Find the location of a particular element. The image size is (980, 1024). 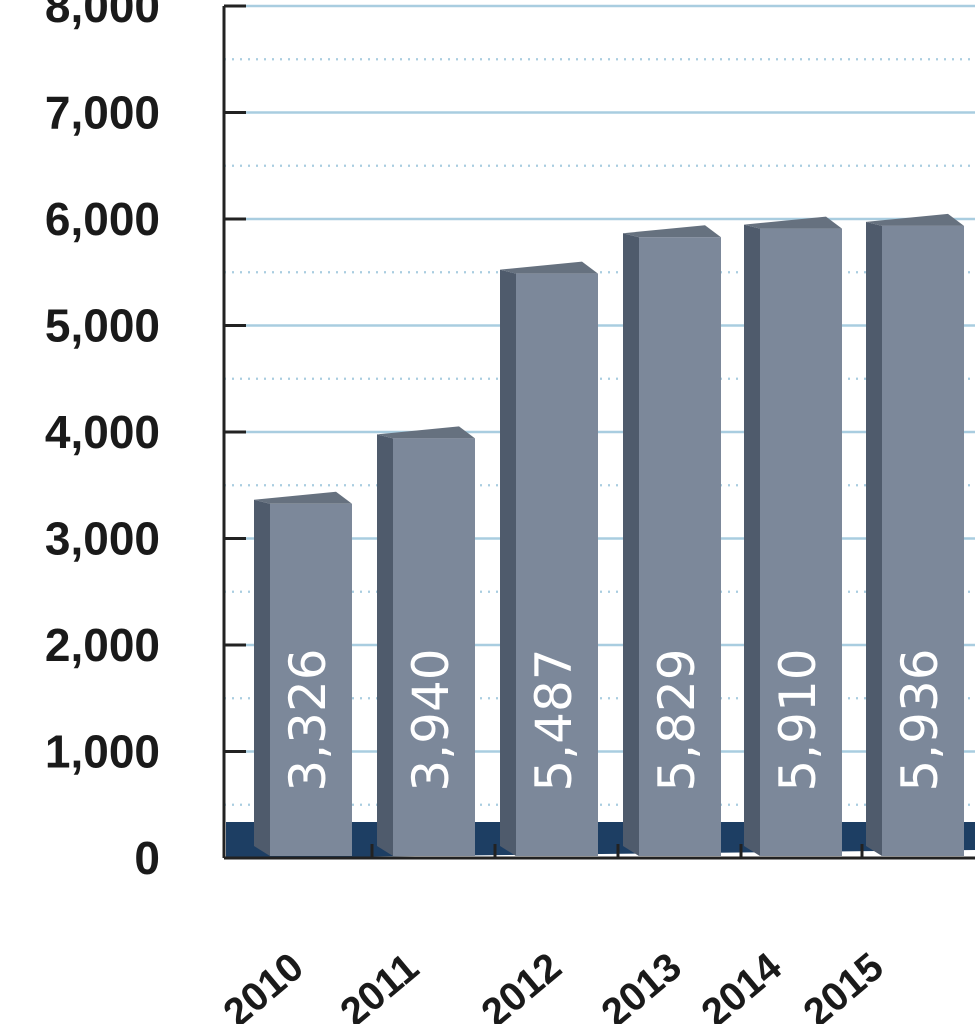

y-tick-label: 1,000 is located at coordinates (102, 752).